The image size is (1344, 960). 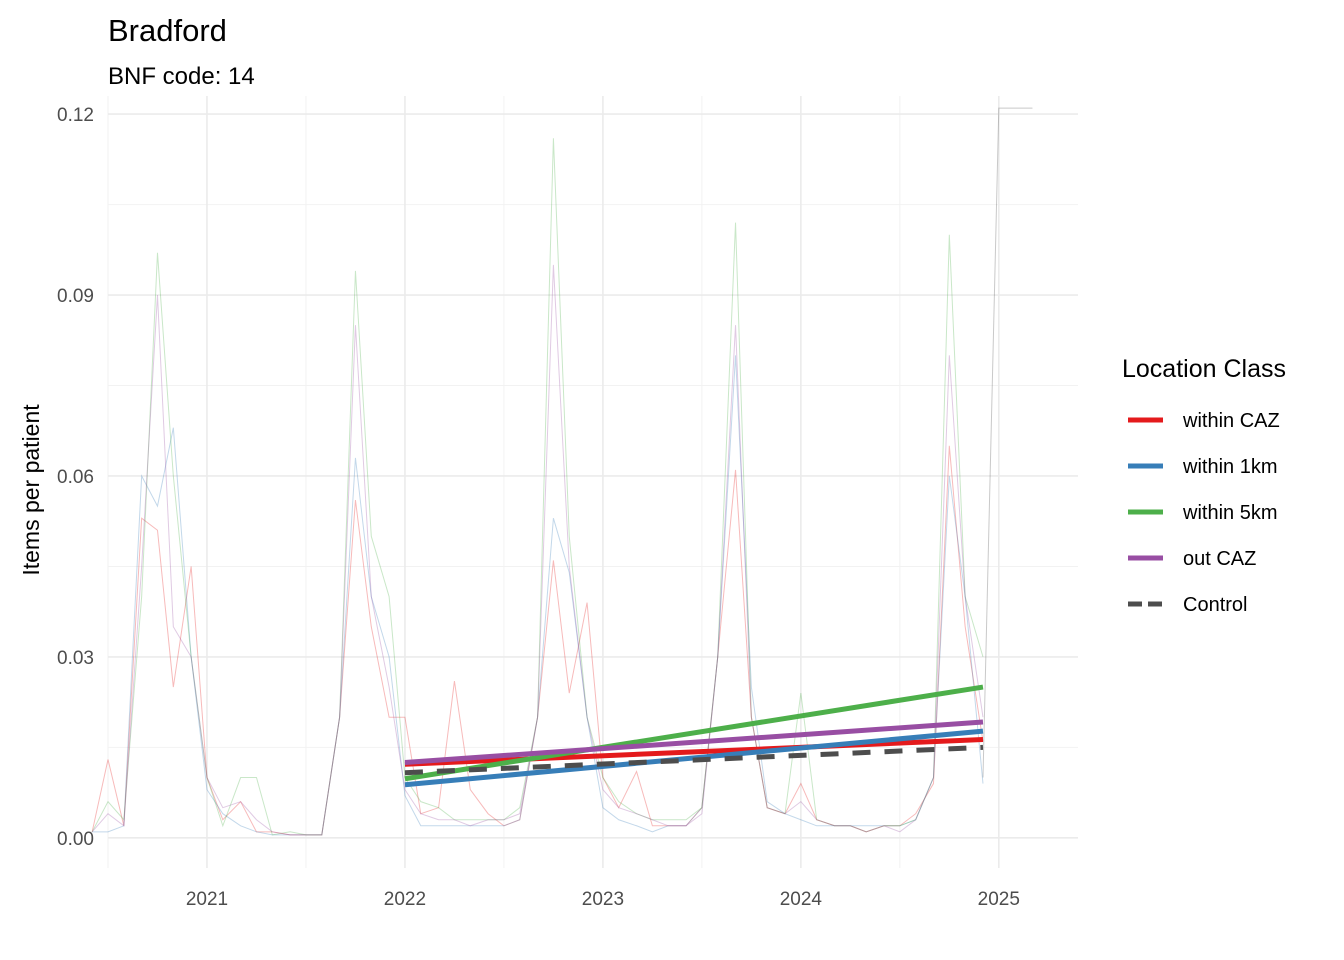 What do you see at coordinates (1215, 605) in the screenshot?
I see `legend-label: Control` at bounding box center [1215, 605].